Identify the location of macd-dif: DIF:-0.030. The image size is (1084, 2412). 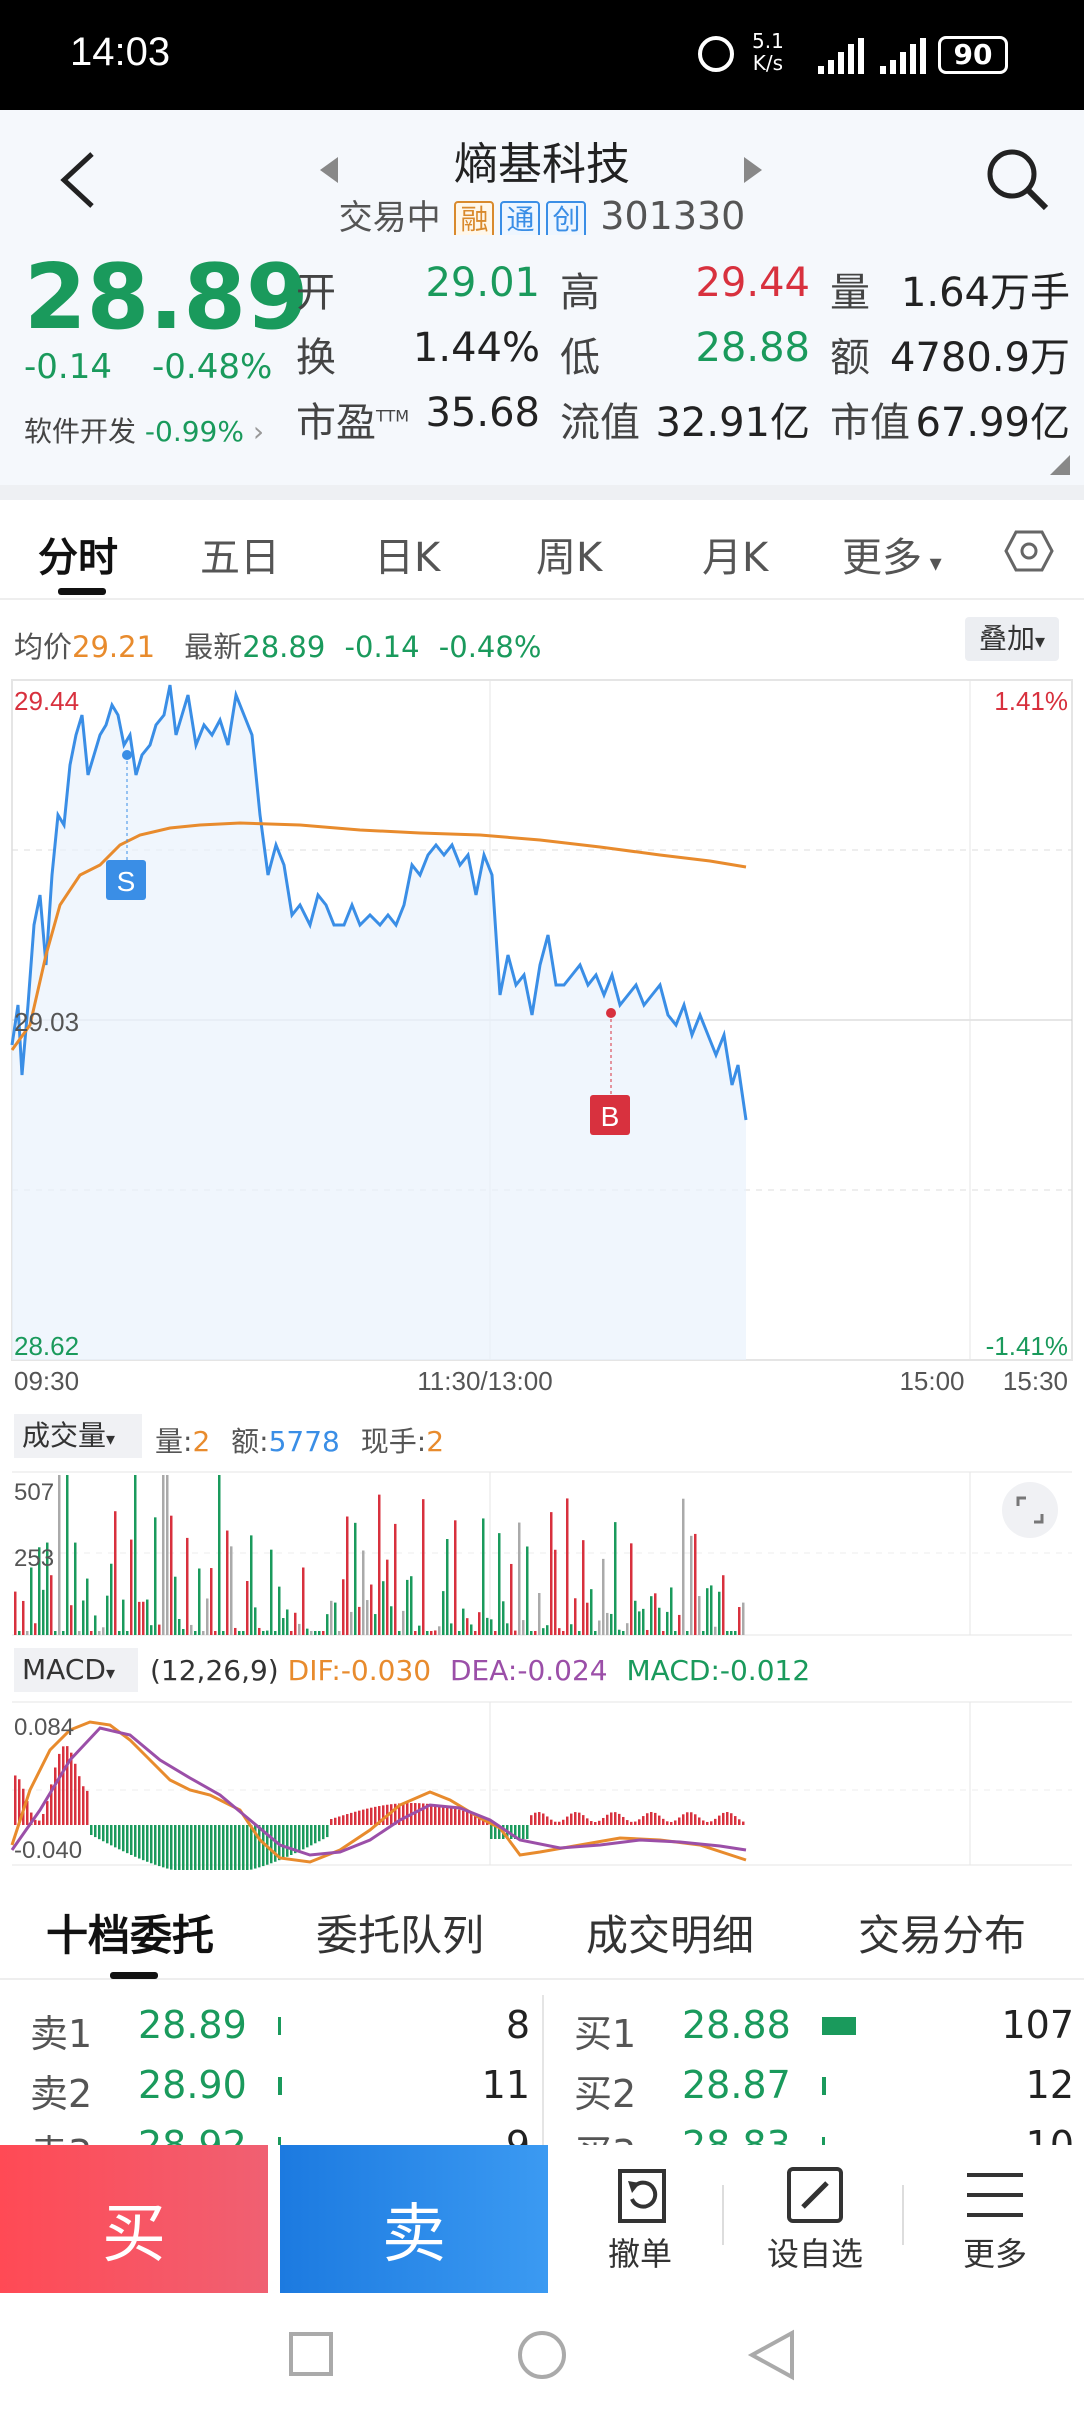
(359, 1670).